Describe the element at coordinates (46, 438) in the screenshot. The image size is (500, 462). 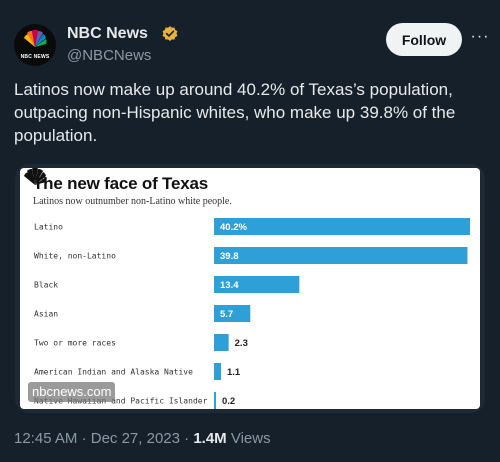
I see `tweet-time: 12:45 AM` at that location.